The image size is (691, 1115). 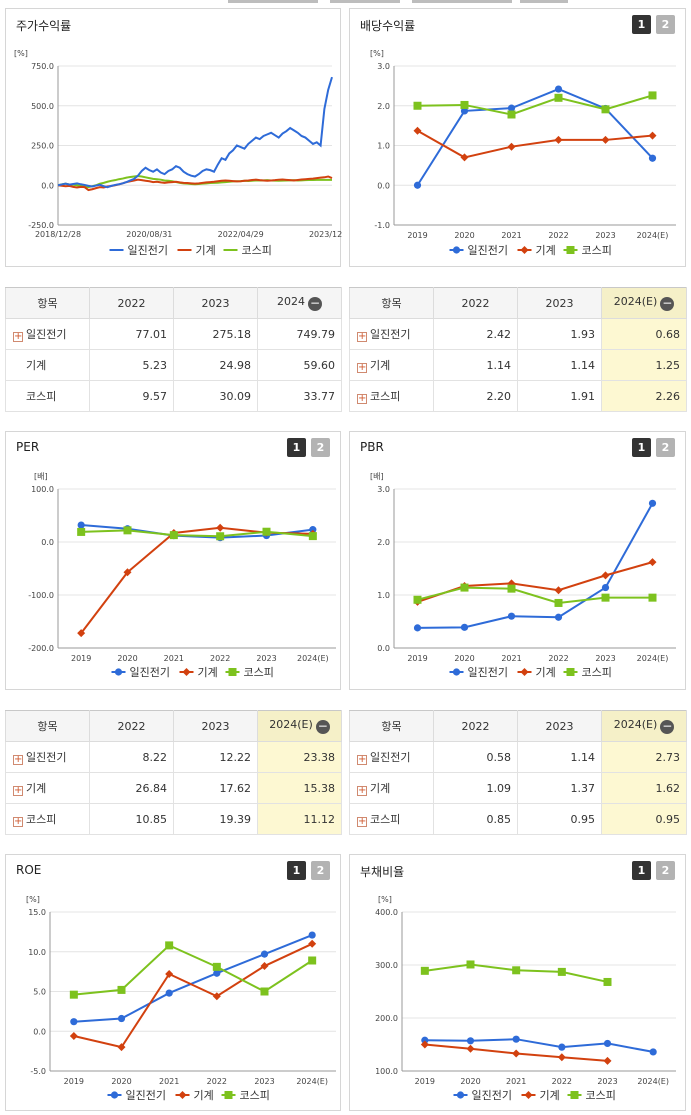 What do you see at coordinates (644, 303) in the screenshot?
I see `col-header-2024e: 2024(E) −` at bounding box center [644, 303].